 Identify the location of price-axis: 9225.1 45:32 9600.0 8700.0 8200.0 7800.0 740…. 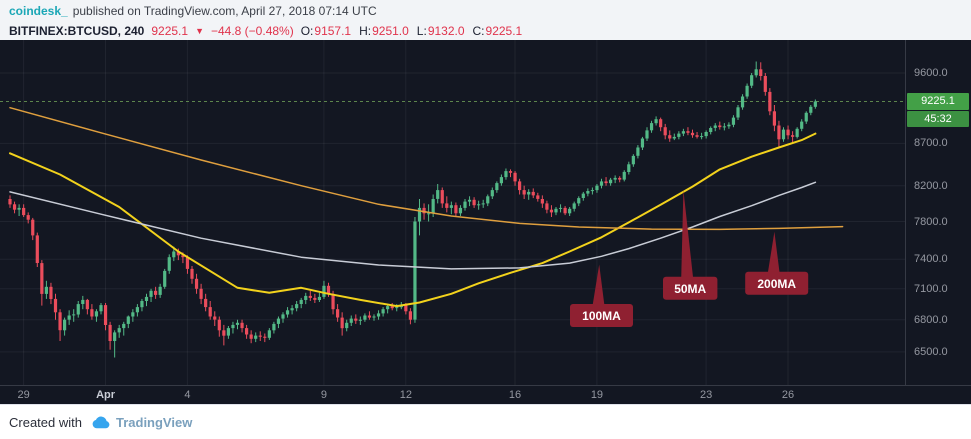
(938, 212).